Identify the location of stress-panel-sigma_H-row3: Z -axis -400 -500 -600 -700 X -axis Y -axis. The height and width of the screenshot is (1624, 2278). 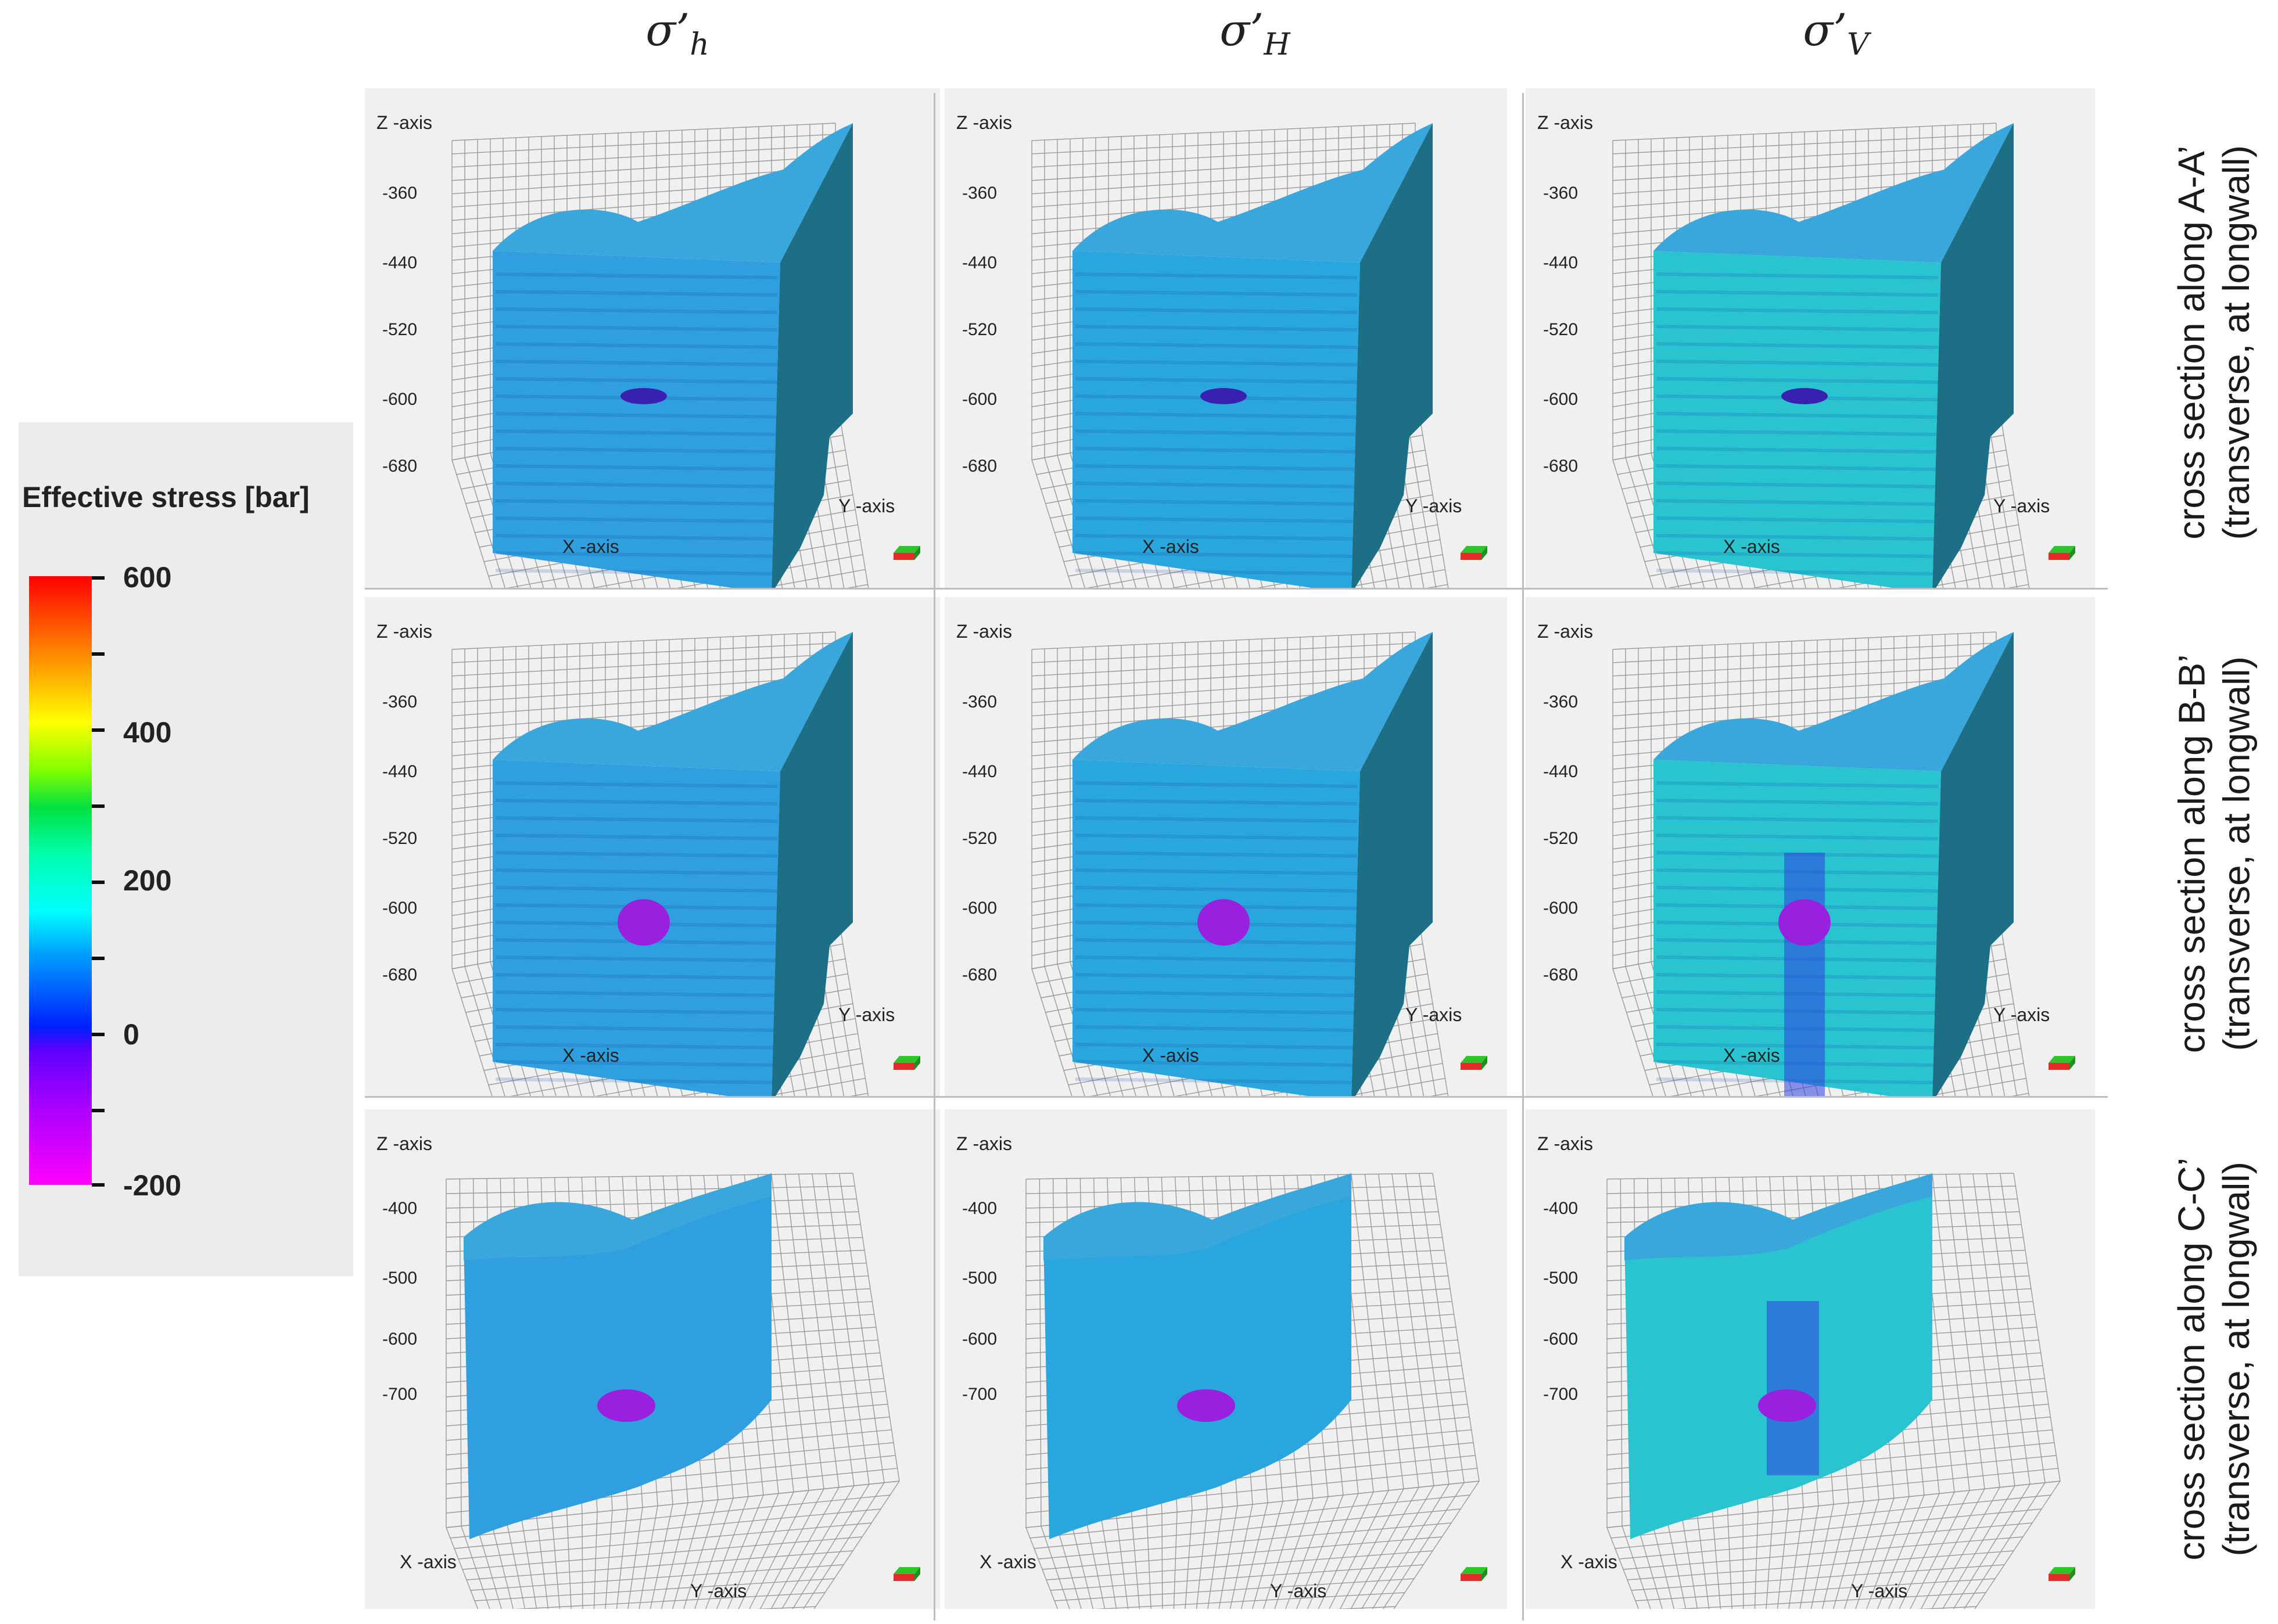
(1226, 1359).